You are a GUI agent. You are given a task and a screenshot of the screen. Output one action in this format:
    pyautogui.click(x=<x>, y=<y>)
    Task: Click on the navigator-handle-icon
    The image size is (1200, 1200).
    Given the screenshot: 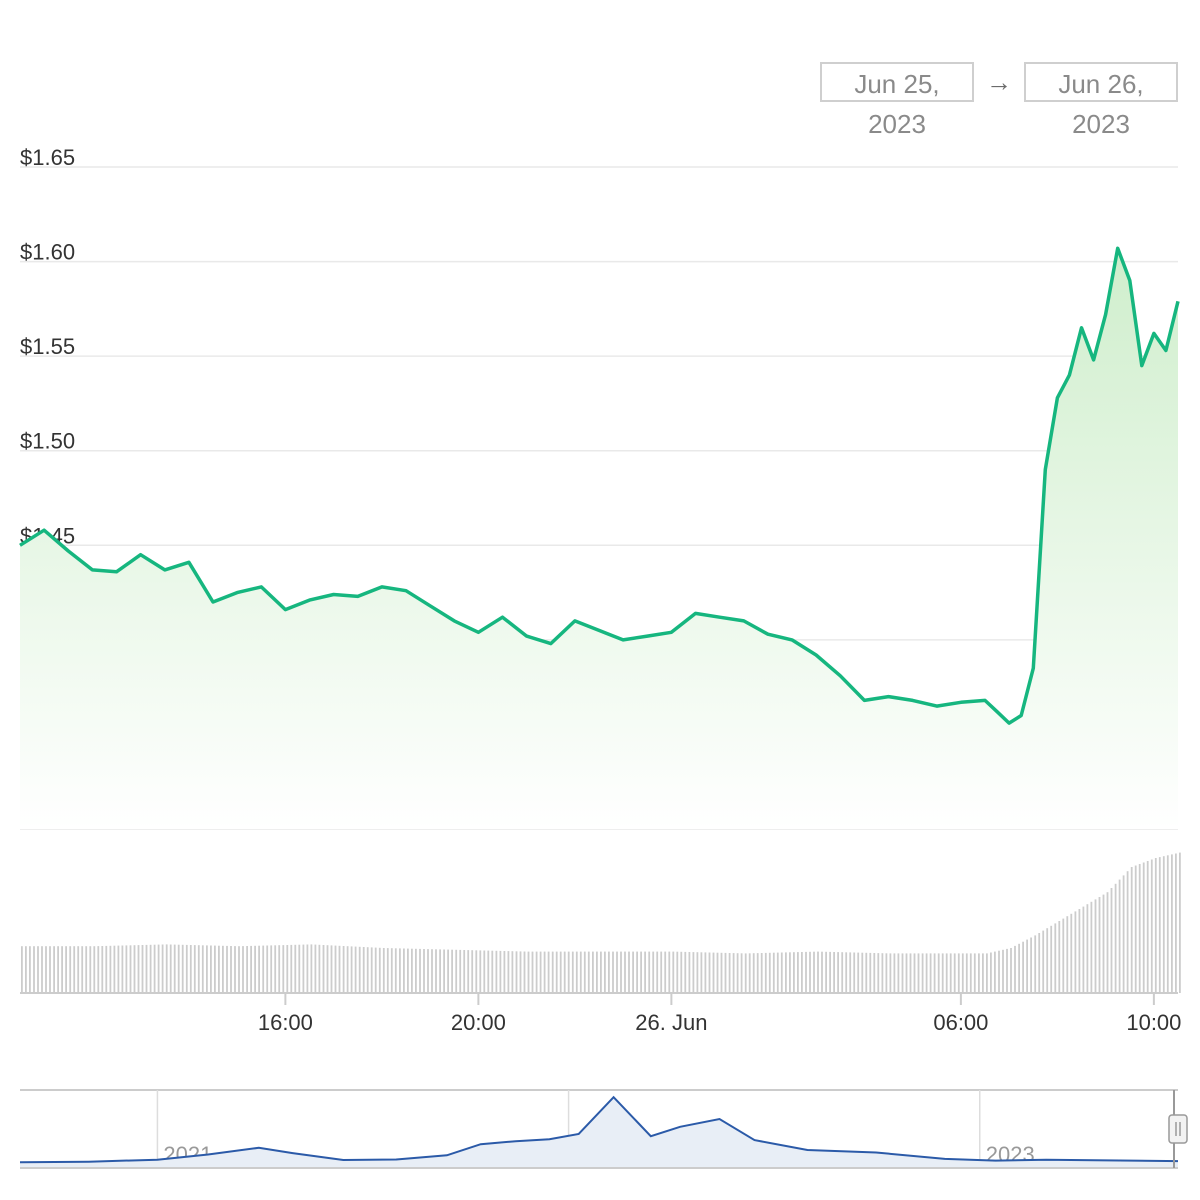 What is the action you would take?
    pyautogui.click(x=1178, y=1129)
    